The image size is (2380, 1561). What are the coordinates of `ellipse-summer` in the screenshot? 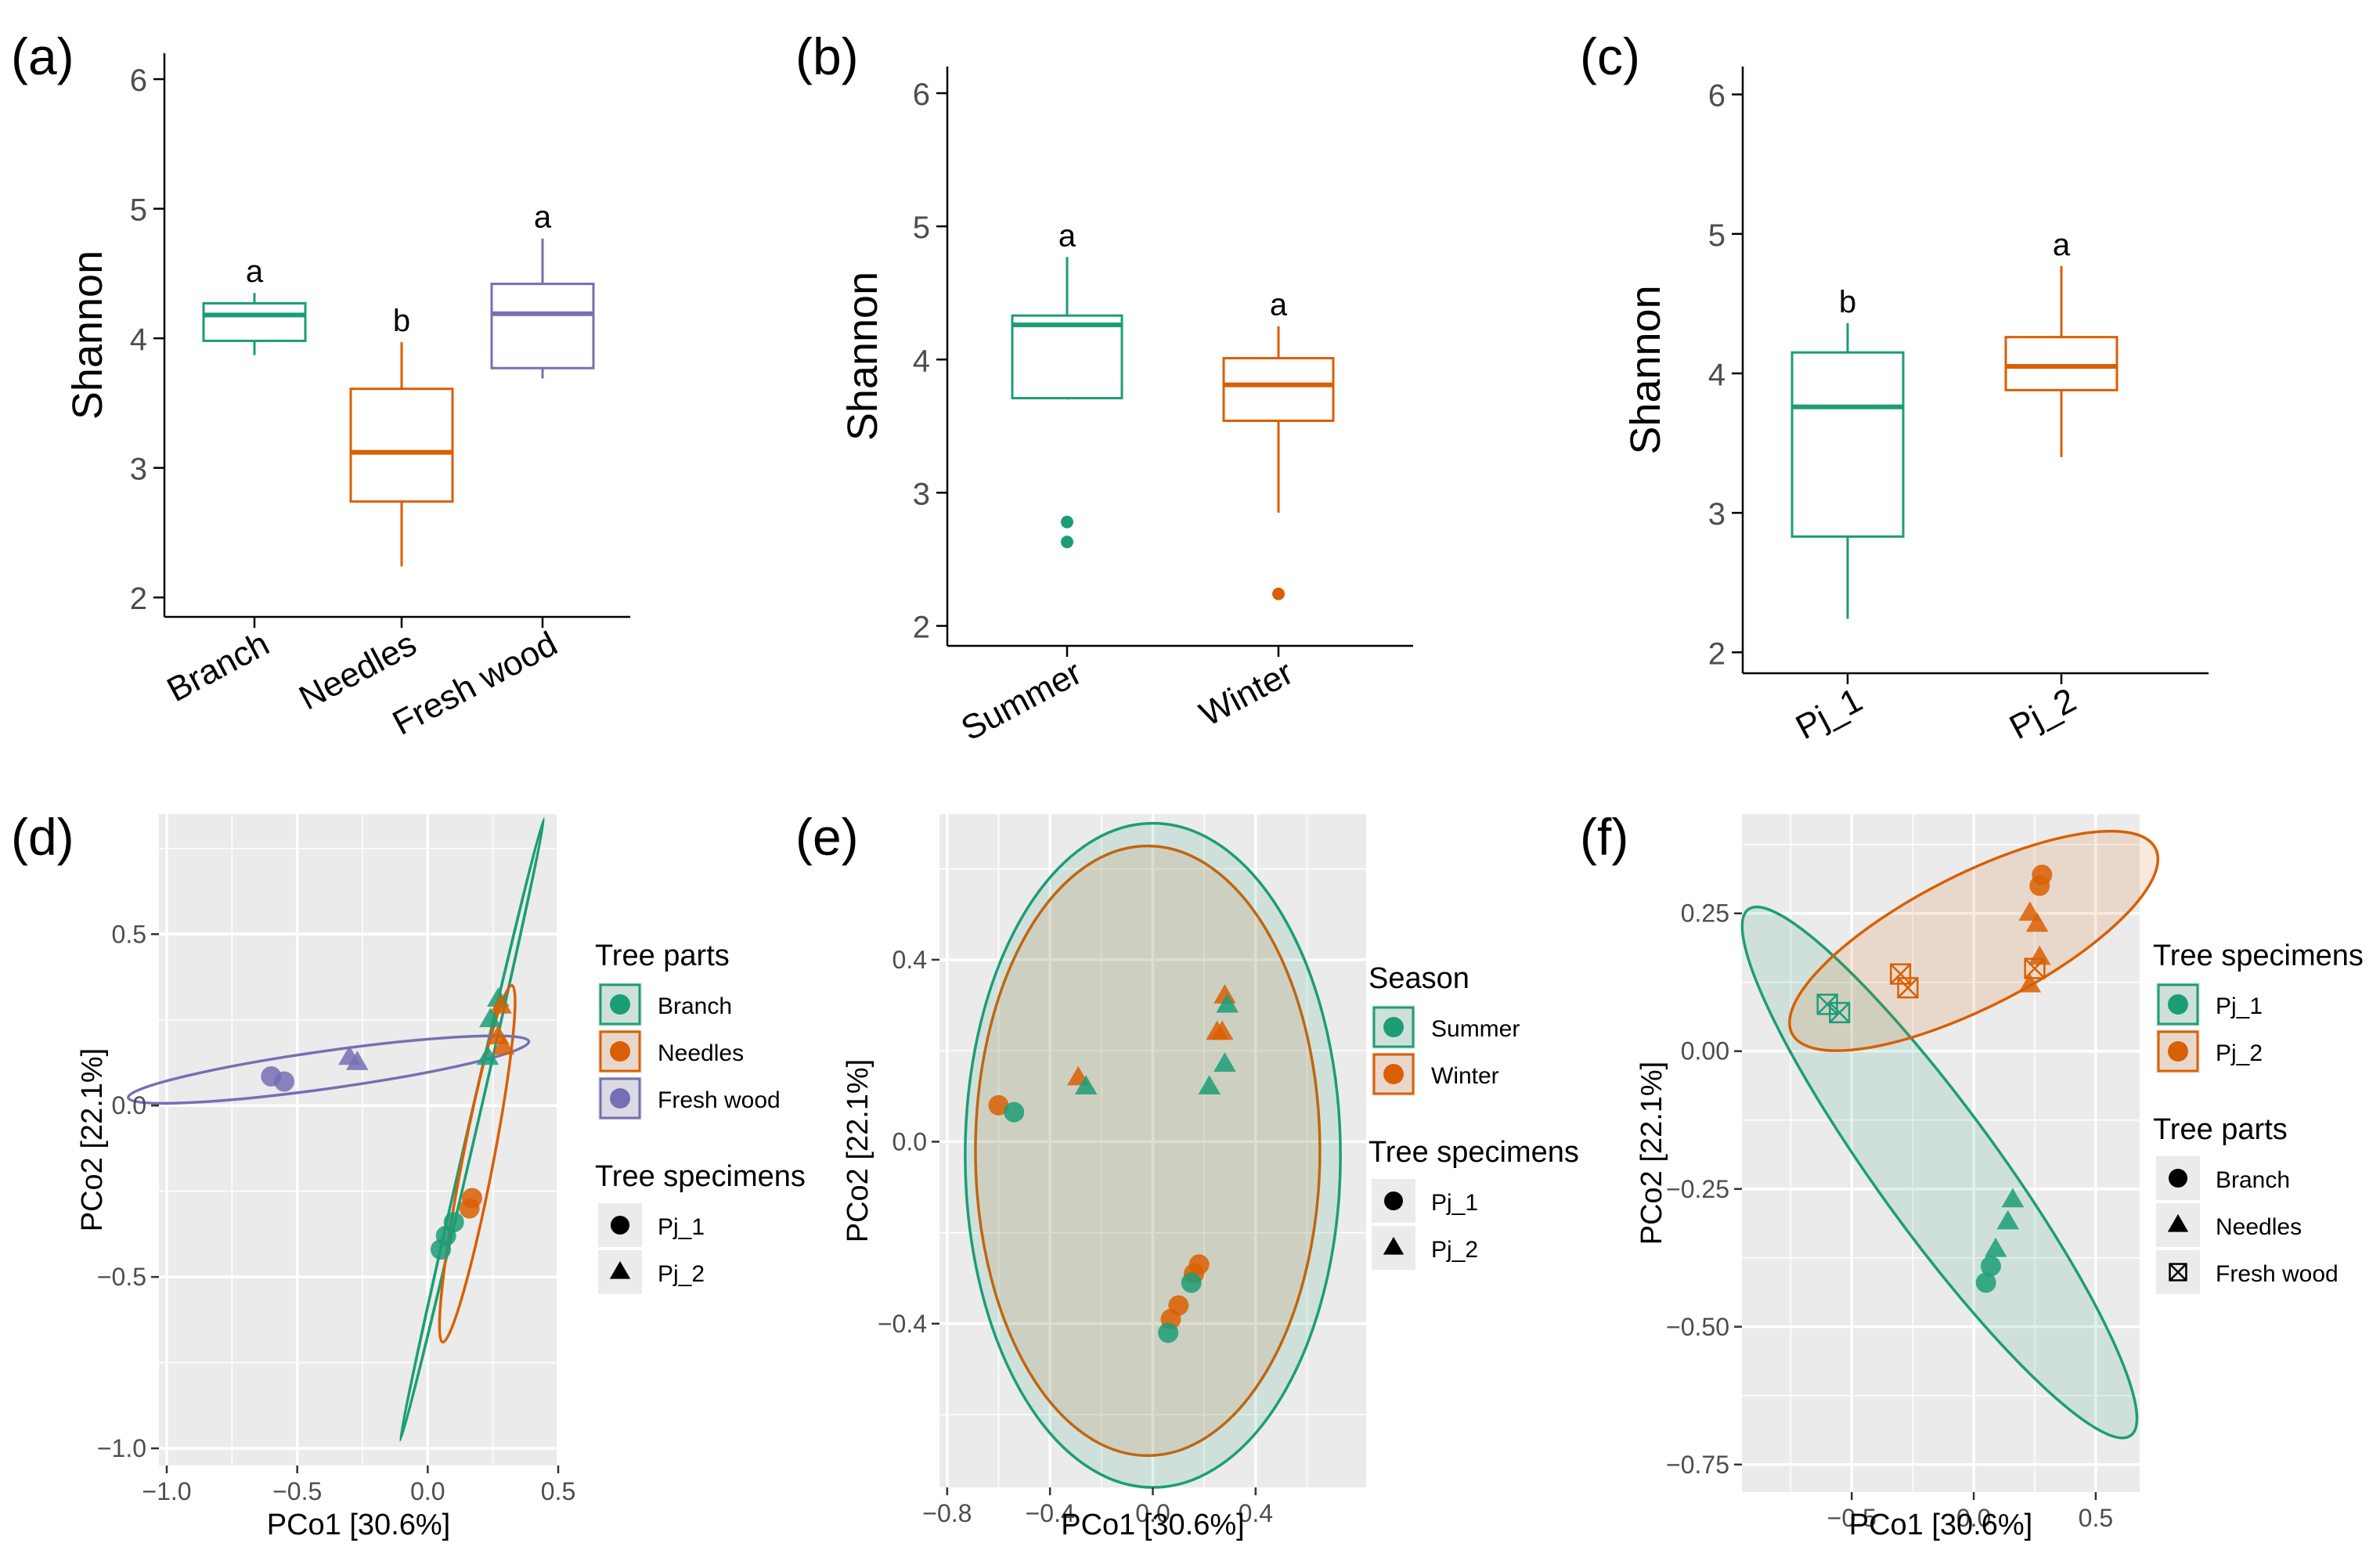 It's located at (1153, 1155).